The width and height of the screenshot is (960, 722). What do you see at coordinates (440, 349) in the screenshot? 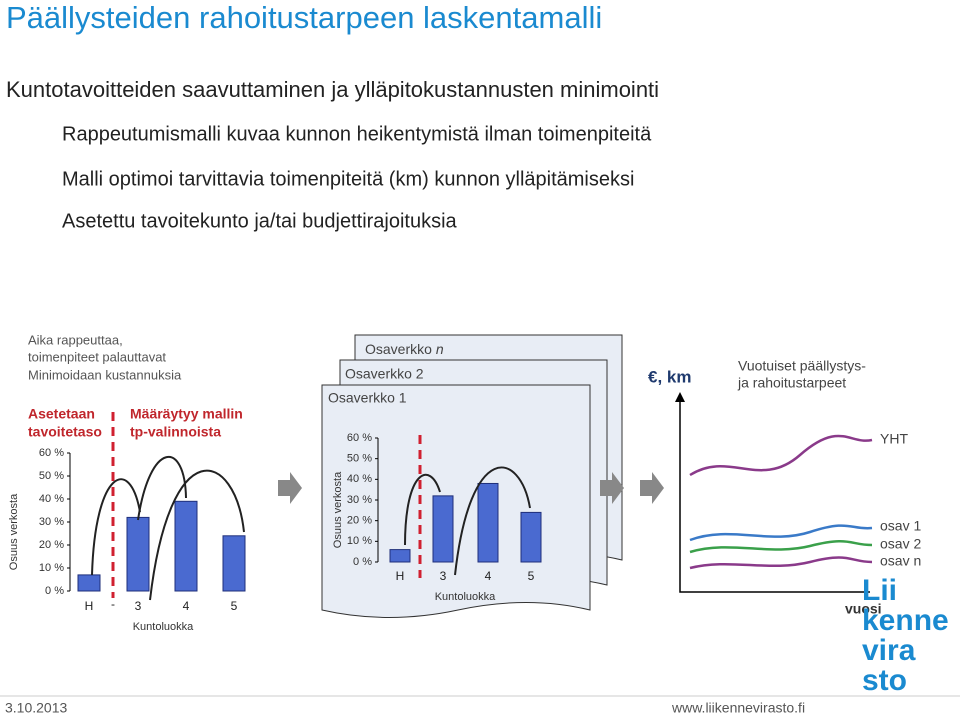
I see `text: n` at bounding box center [440, 349].